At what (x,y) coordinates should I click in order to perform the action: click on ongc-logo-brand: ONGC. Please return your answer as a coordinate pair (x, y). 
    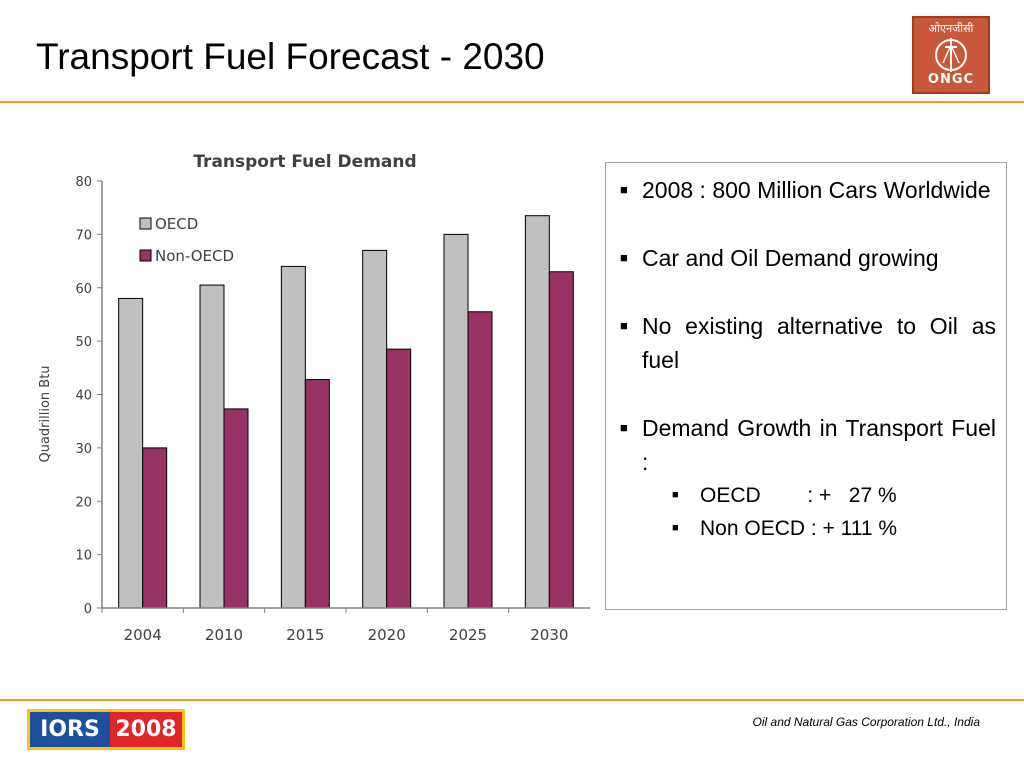
    Looking at the image, I should click on (951, 79).